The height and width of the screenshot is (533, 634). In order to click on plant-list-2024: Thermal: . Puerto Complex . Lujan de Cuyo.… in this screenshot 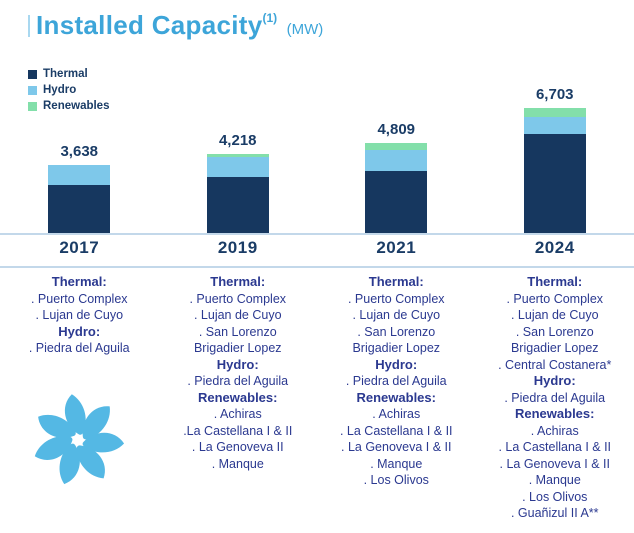, I will do `click(555, 398)`.